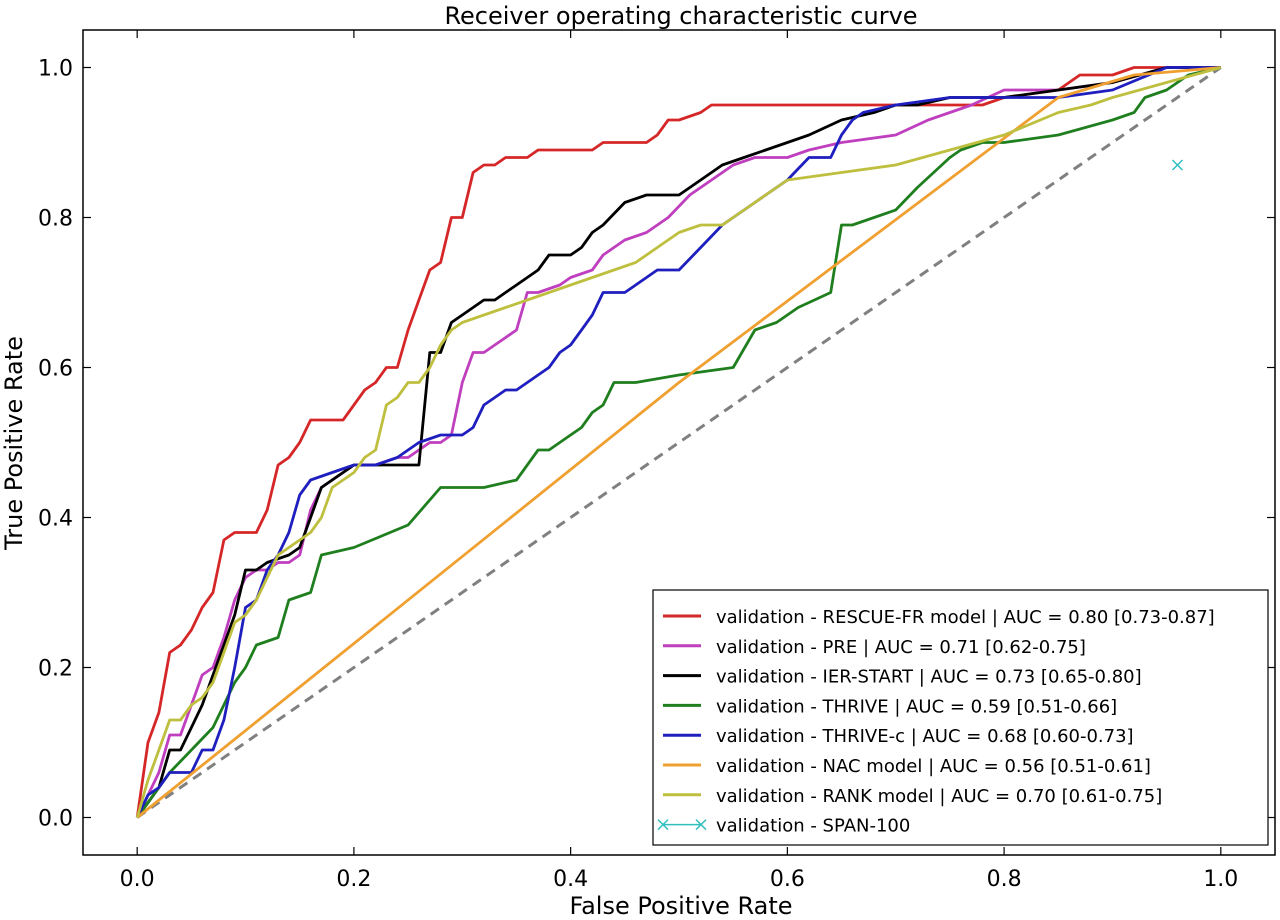 This screenshot has width=1280, height=920. Describe the element at coordinates (353, 879) in the screenshot. I see `x-tick-label: 0.2` at that location.